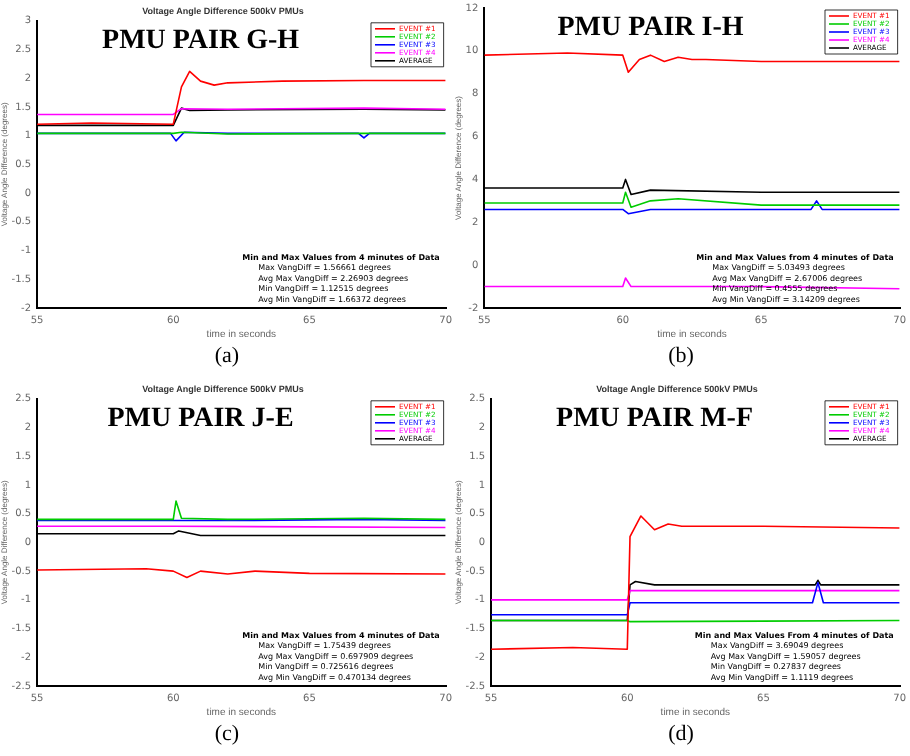 The image size is (910, 756). I want to click on text: (d), so click(681, 735).